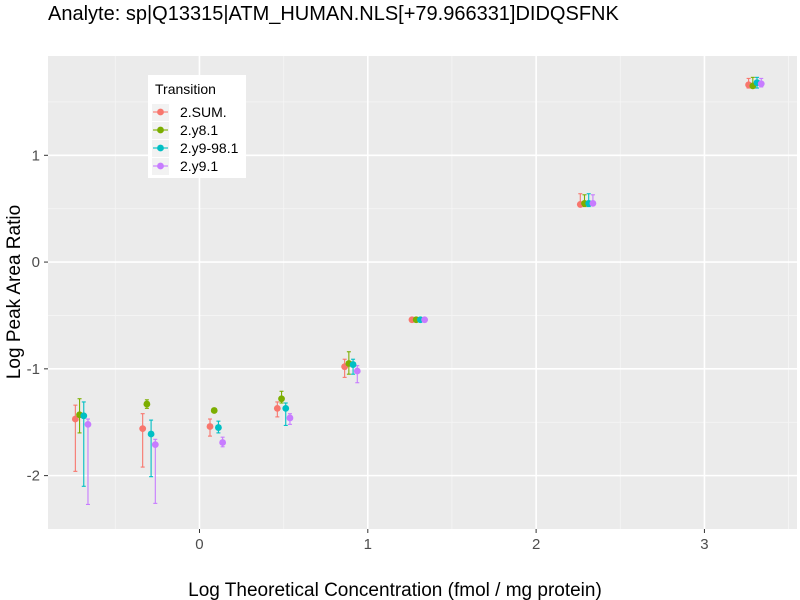 This screenshot has width=800, height=600. What do you see at coordinates (209, 148) in the screenshot?
I see `legend-label: 2.y9-98.1` at bounding box center [209, 148].